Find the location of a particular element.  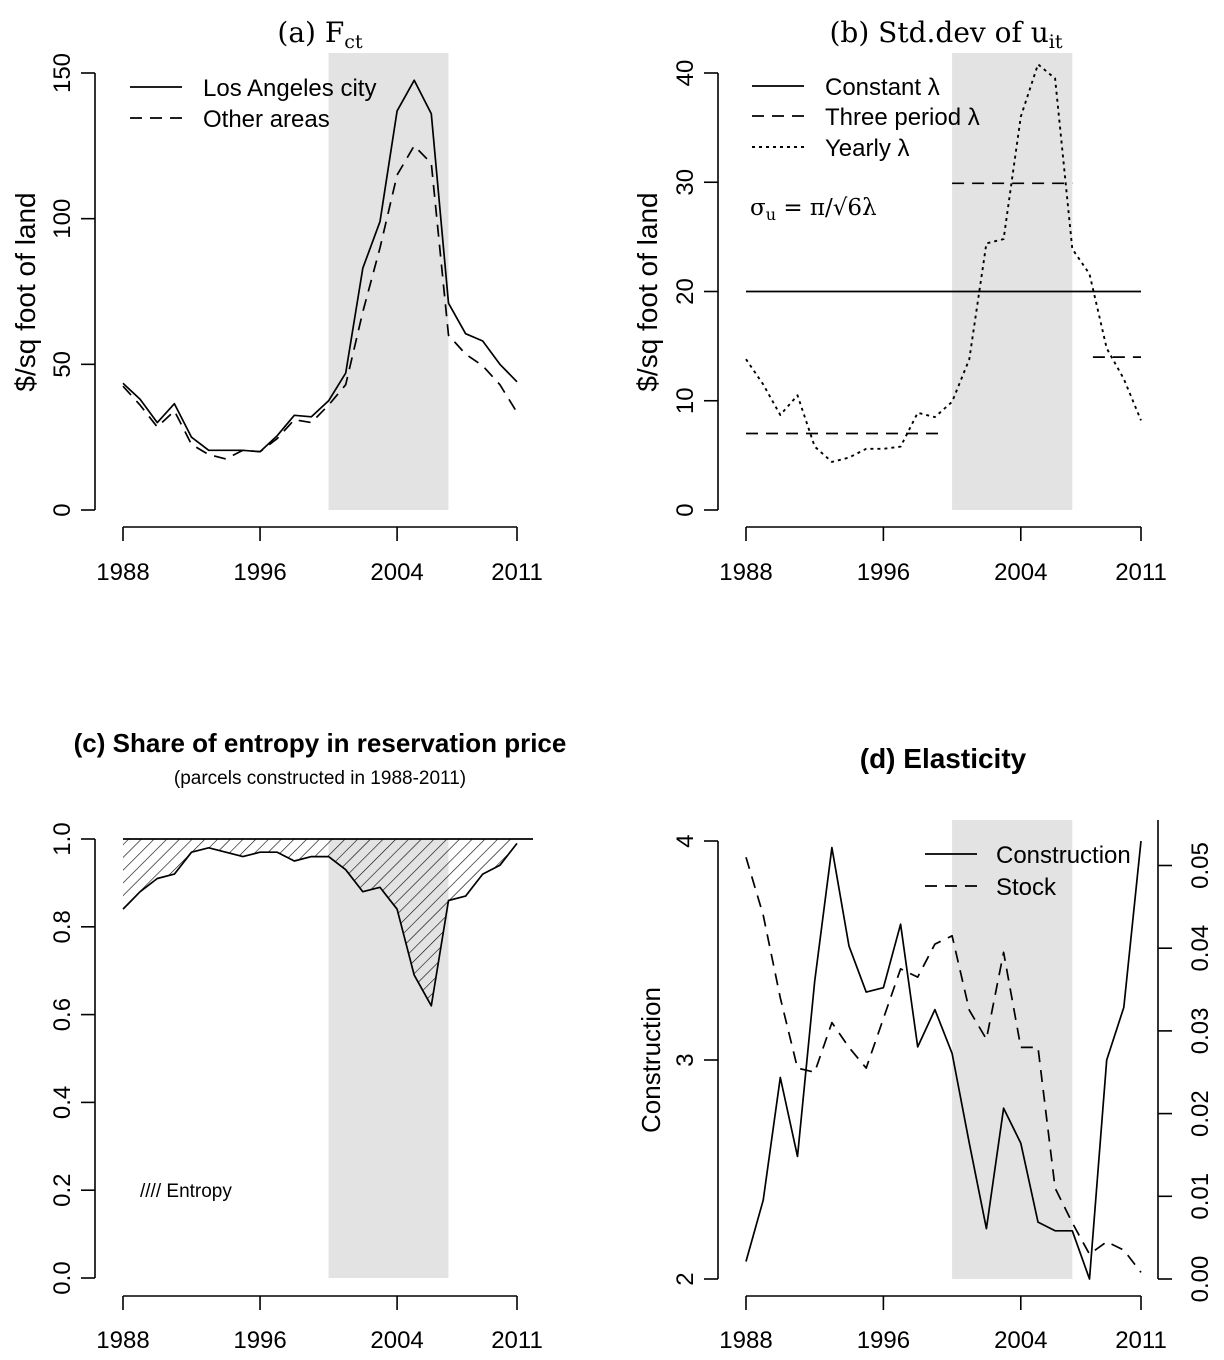

y-axis-label: Construction is located at coordinates (651, 1060).